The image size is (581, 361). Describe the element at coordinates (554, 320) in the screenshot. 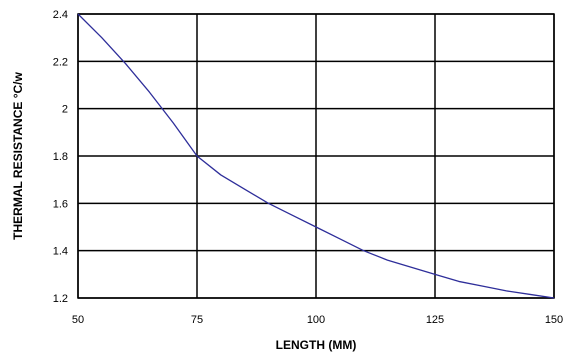

I see `x-tick-label: 150` at that location.